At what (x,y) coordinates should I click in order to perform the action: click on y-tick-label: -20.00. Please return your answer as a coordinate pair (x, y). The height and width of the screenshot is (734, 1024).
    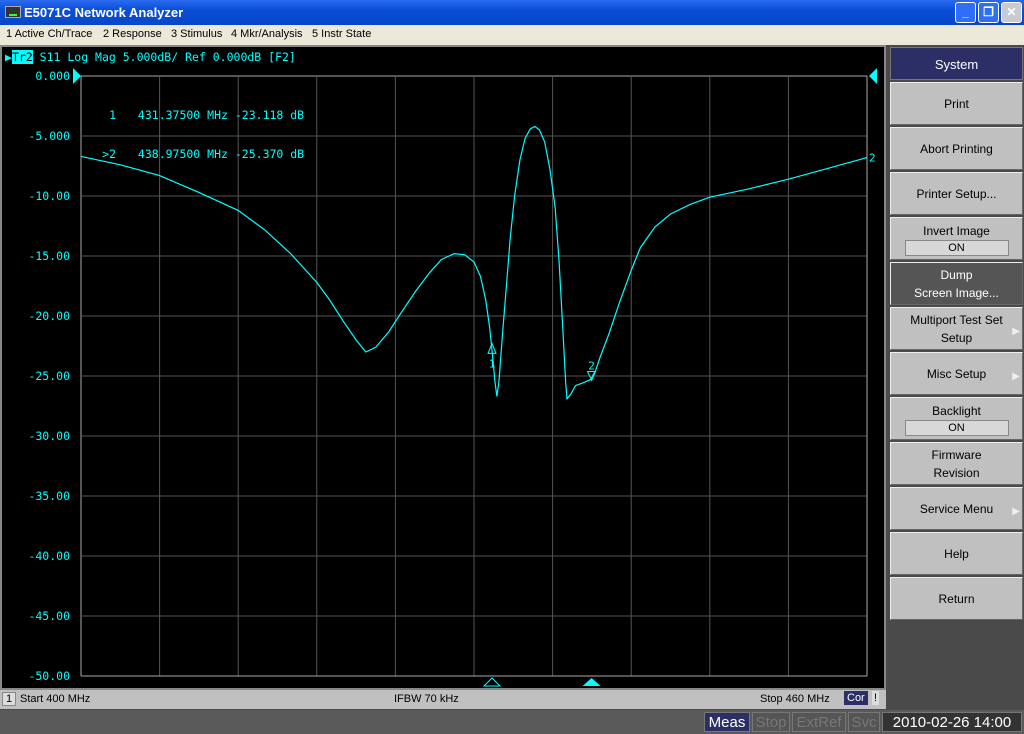
    Looking at the image, I should click on (49, 316).